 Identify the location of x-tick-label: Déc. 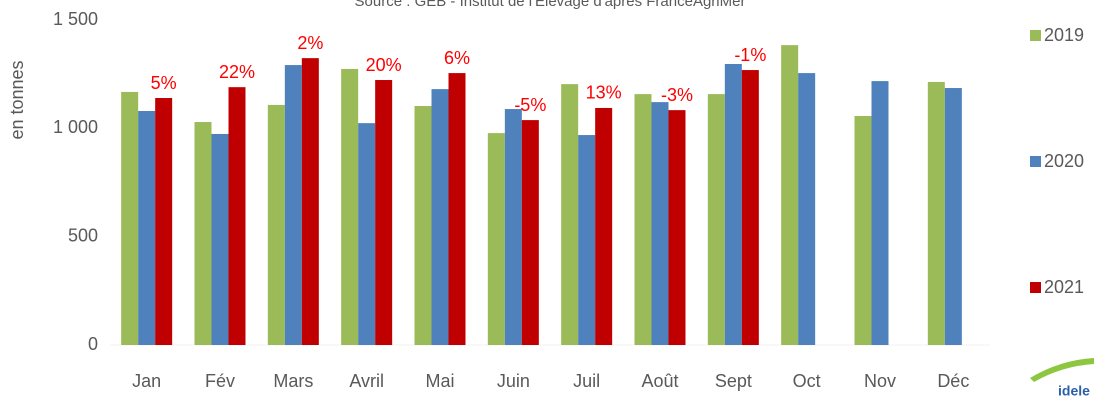
(953, 381).